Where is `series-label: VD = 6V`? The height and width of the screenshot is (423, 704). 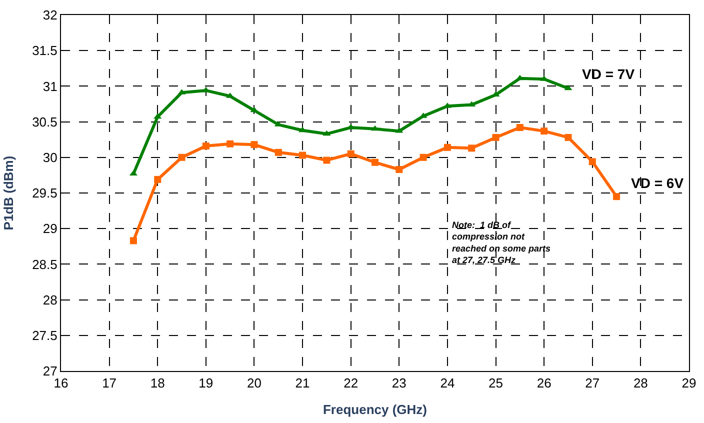
series-label: VD = 6V is located at coordinates (657, 183).